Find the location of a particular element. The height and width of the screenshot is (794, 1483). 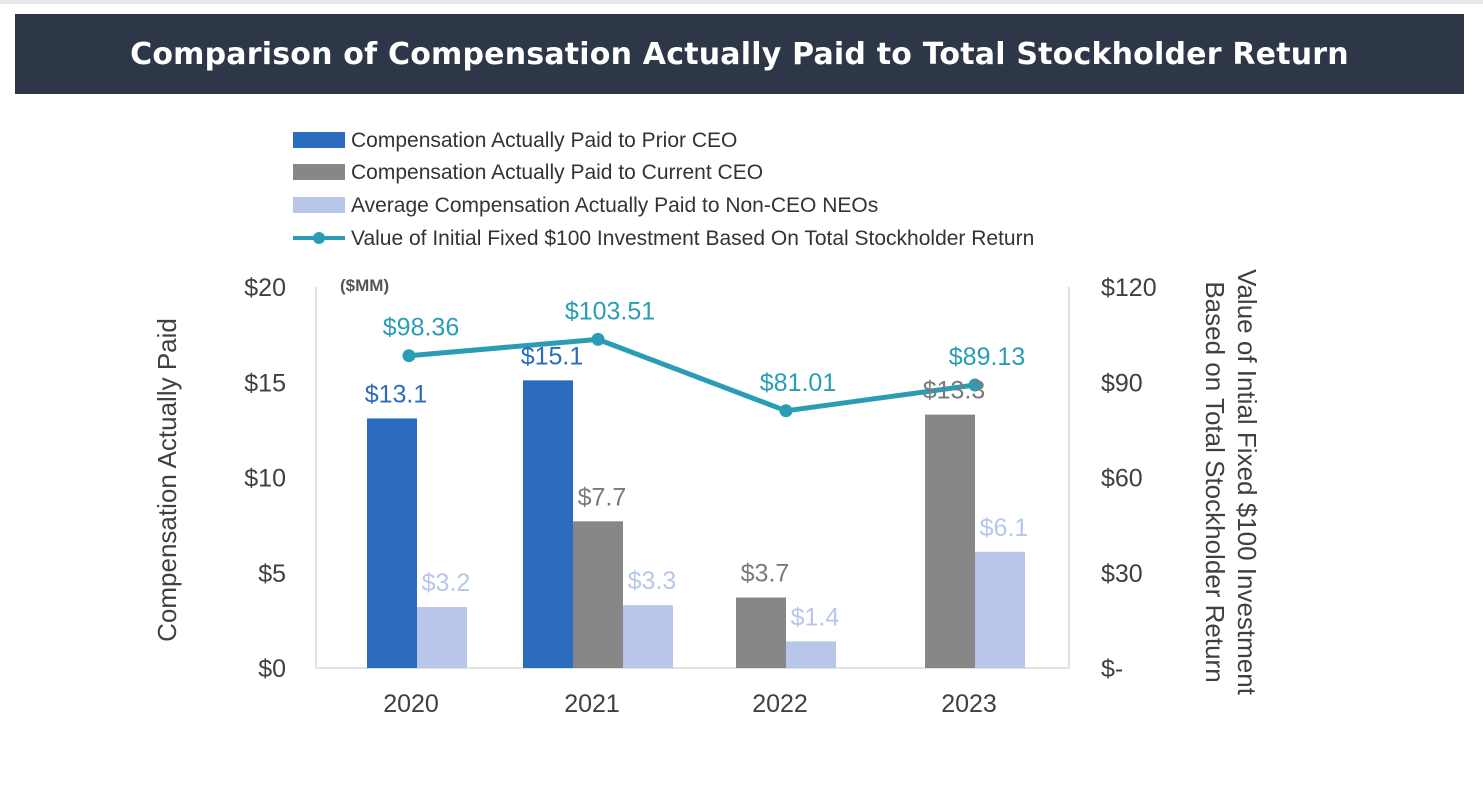

y-tick-label: $15 is located at coordinates (265, 383).